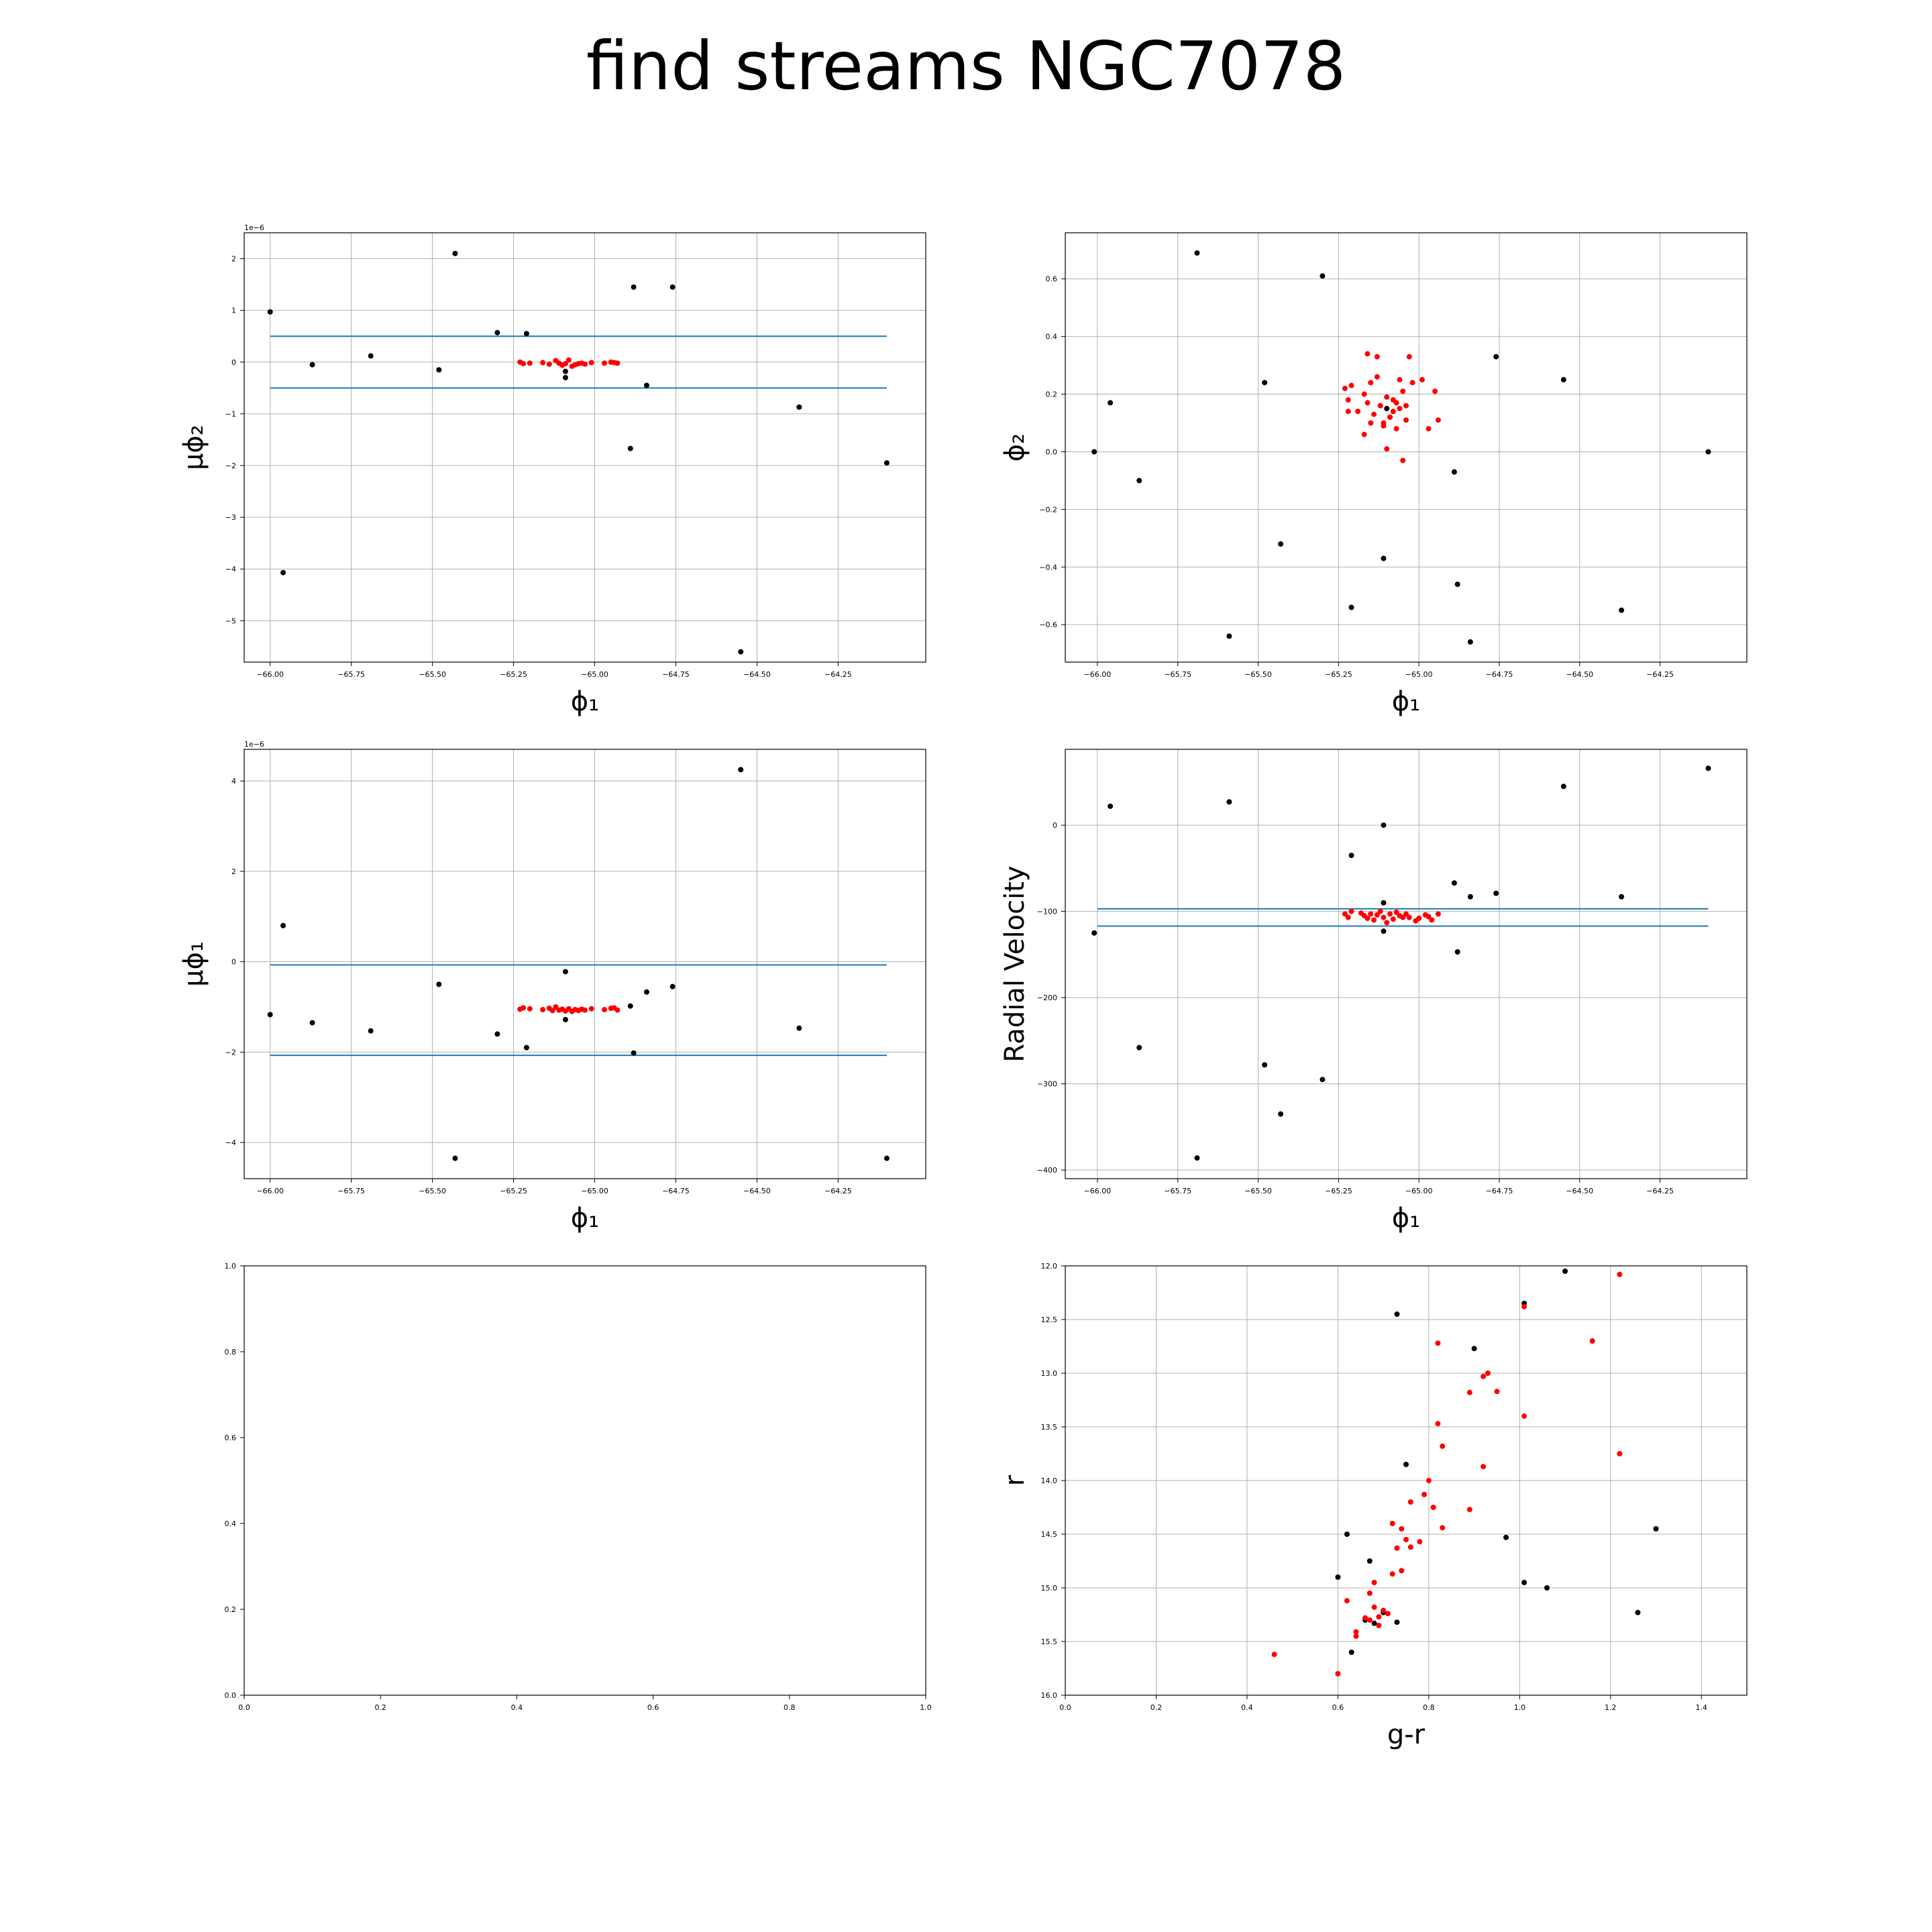 This screenshot has width=1932, height=1932. I want to click on chart-4-ytick-label-2: −200, so click(1047, 998).